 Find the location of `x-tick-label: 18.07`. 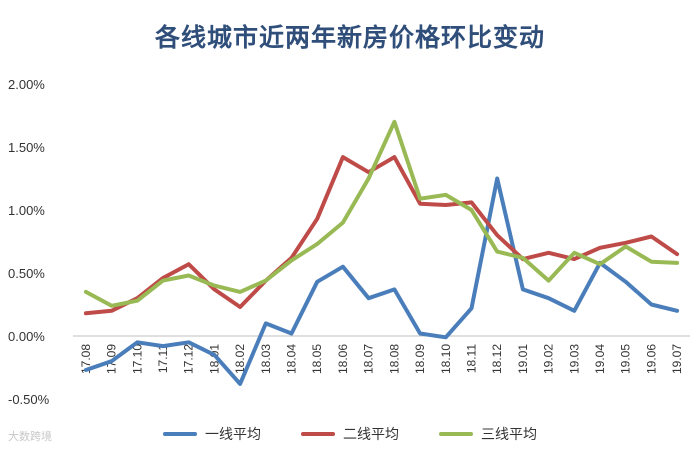

x-tick-label: 18.07 is located at coordinates (369, 359).